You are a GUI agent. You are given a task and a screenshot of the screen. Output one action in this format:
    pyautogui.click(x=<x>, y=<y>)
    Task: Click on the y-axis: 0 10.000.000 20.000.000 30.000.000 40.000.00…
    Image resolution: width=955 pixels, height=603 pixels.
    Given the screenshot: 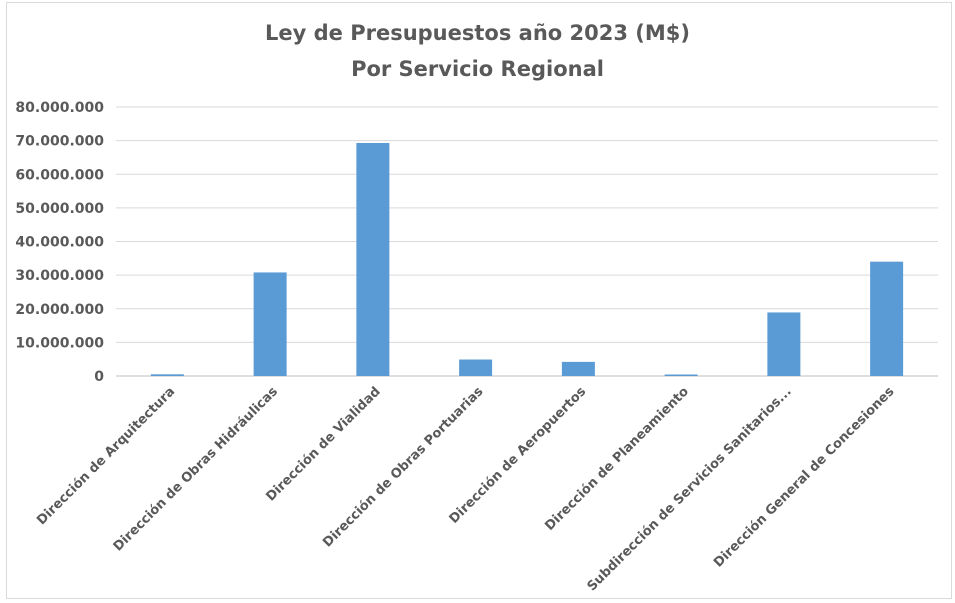 What is the action you would take?
    pyautogui.click(x=59, y=242)
    